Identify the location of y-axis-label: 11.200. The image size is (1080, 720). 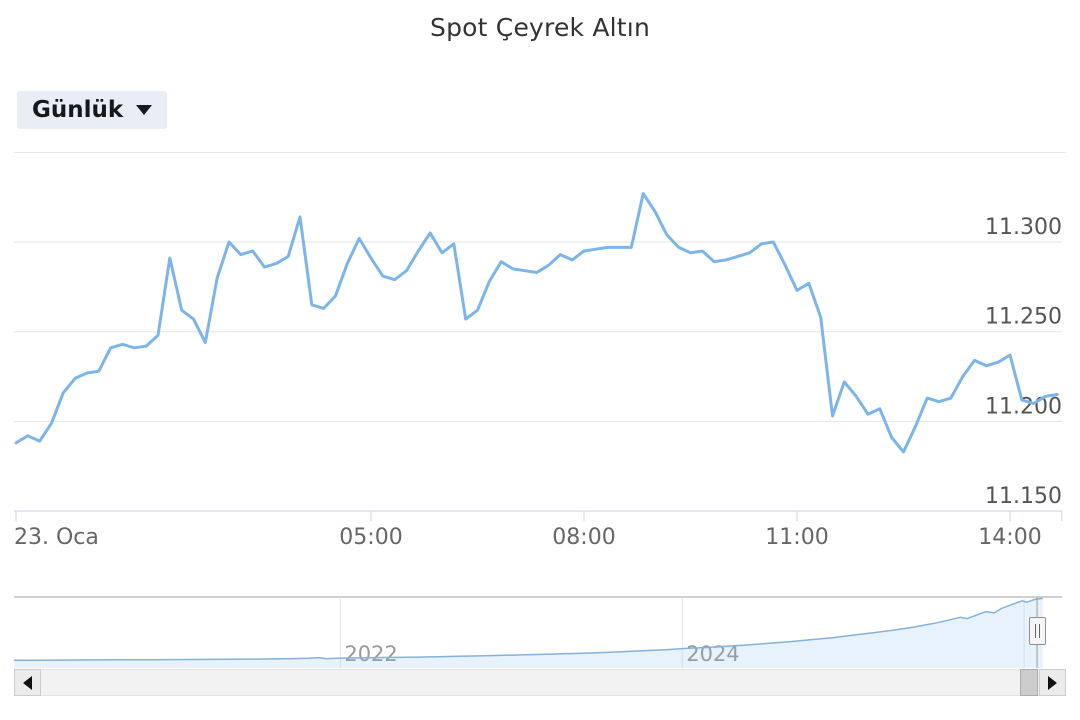
(1023, 406).